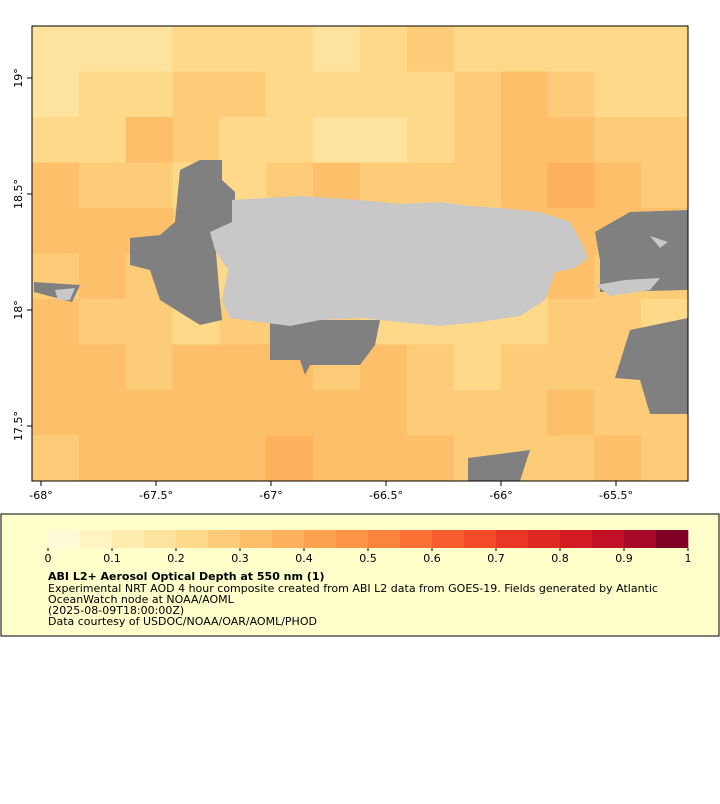  I want to click on colorbar-tick-label: 0.6, so click(432, 558).